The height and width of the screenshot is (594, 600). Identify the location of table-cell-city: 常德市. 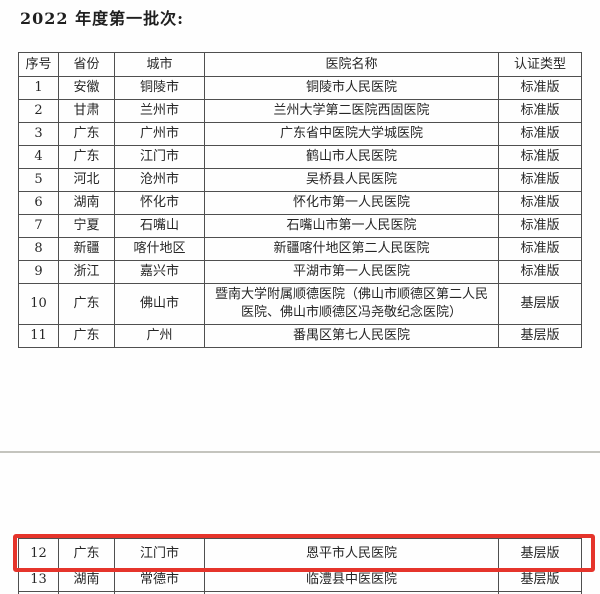
(159, 580).